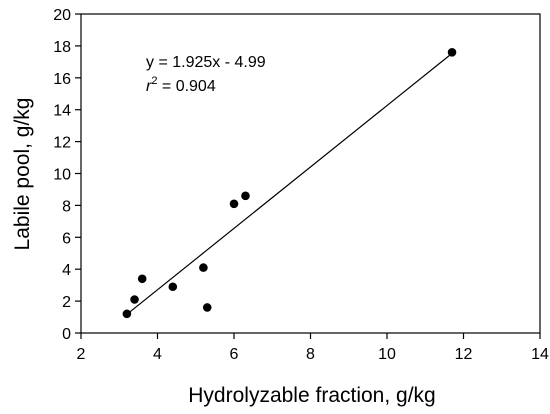 Image resolution: width=550 pixels, height=414 pixels. I want to click on y-axis-ticks: 0 2 4 6 8 10 12 14 16 18 20, so click(67, 175).